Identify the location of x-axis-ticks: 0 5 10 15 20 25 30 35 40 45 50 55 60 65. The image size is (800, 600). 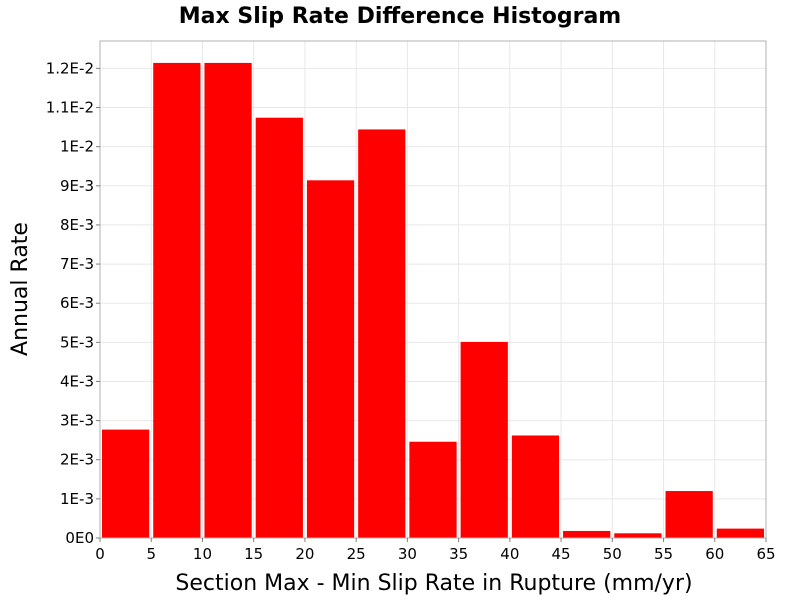
(435, 550).